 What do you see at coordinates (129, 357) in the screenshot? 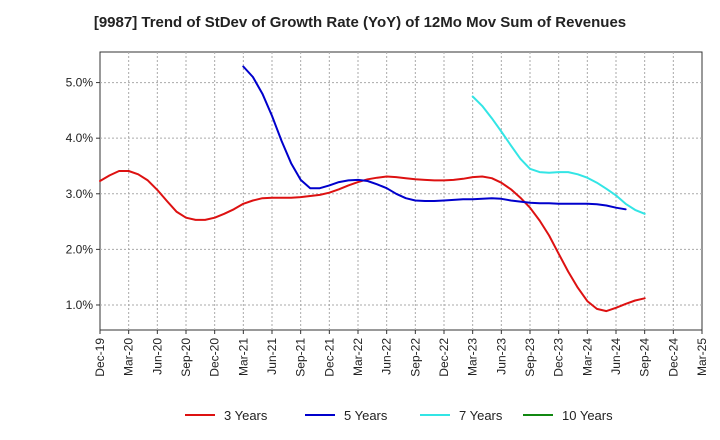
I see `x-tick-label: Mar-20` at bounding box center [129, 357].